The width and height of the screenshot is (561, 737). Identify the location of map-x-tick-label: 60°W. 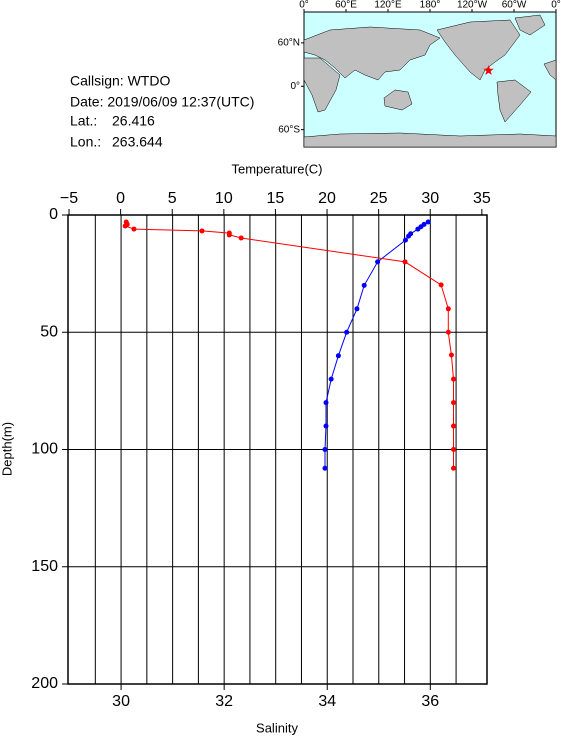
(514, 5).